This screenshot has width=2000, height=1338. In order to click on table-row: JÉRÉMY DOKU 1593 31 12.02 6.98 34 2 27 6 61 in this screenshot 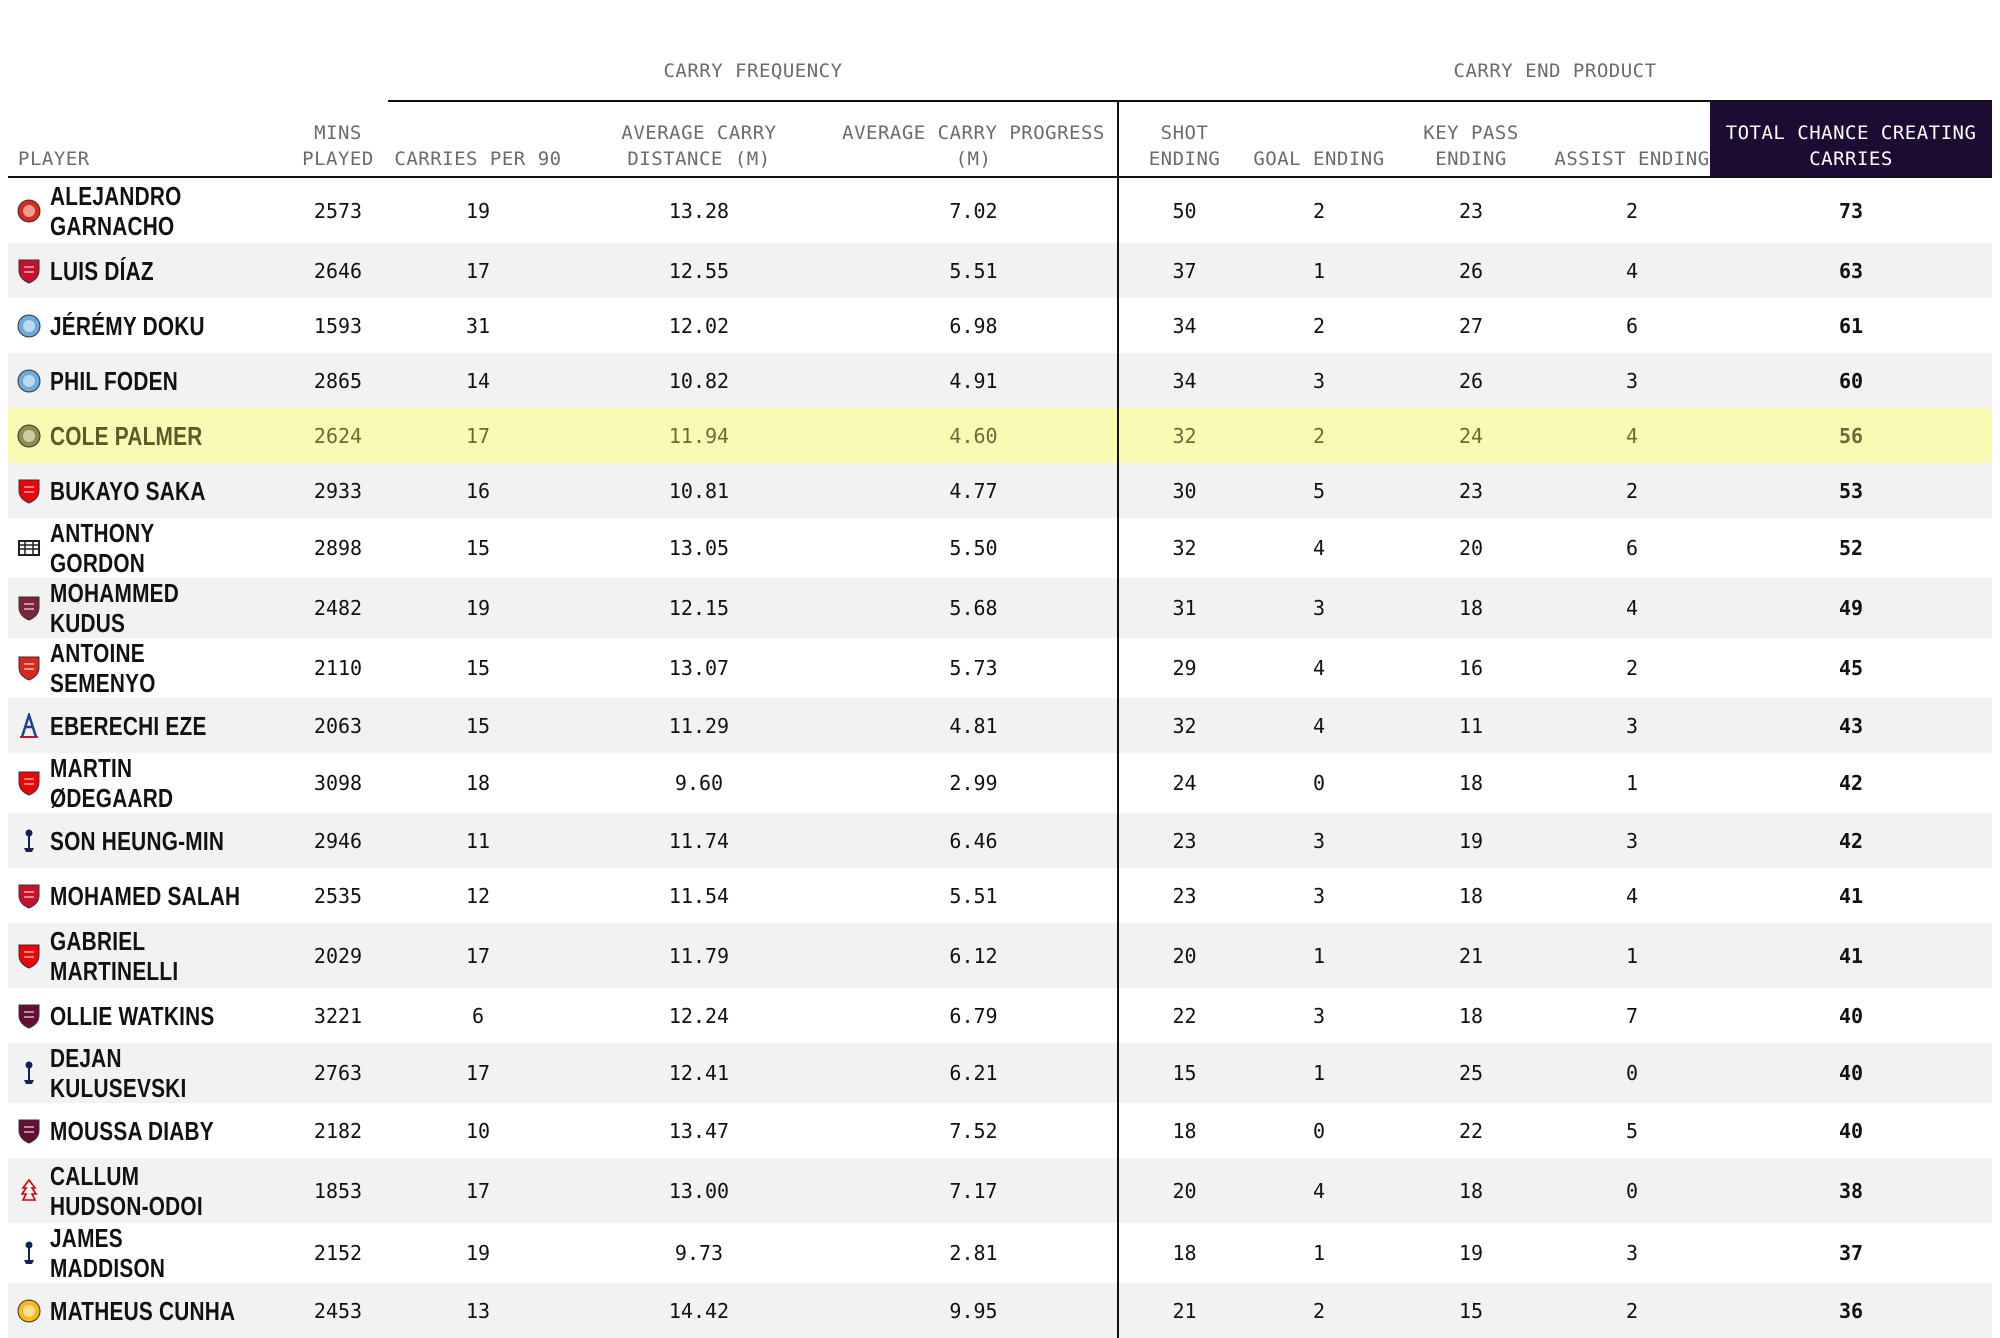, I will do `click(1000, 325)`.